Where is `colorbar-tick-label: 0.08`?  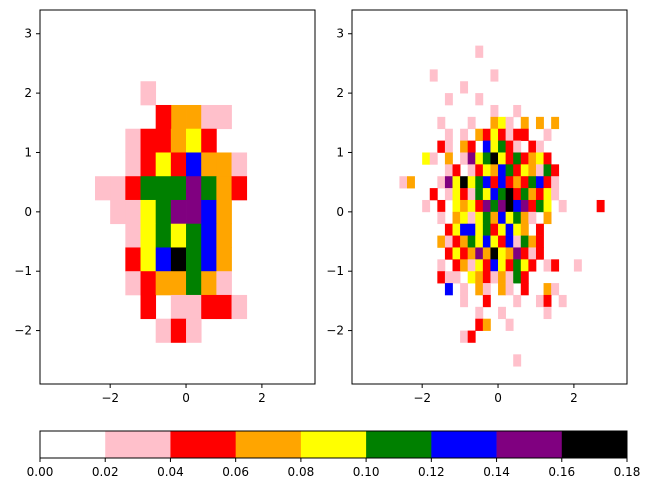 colorbar-tick-label: 0.08 is located at coordinates (301, 472).